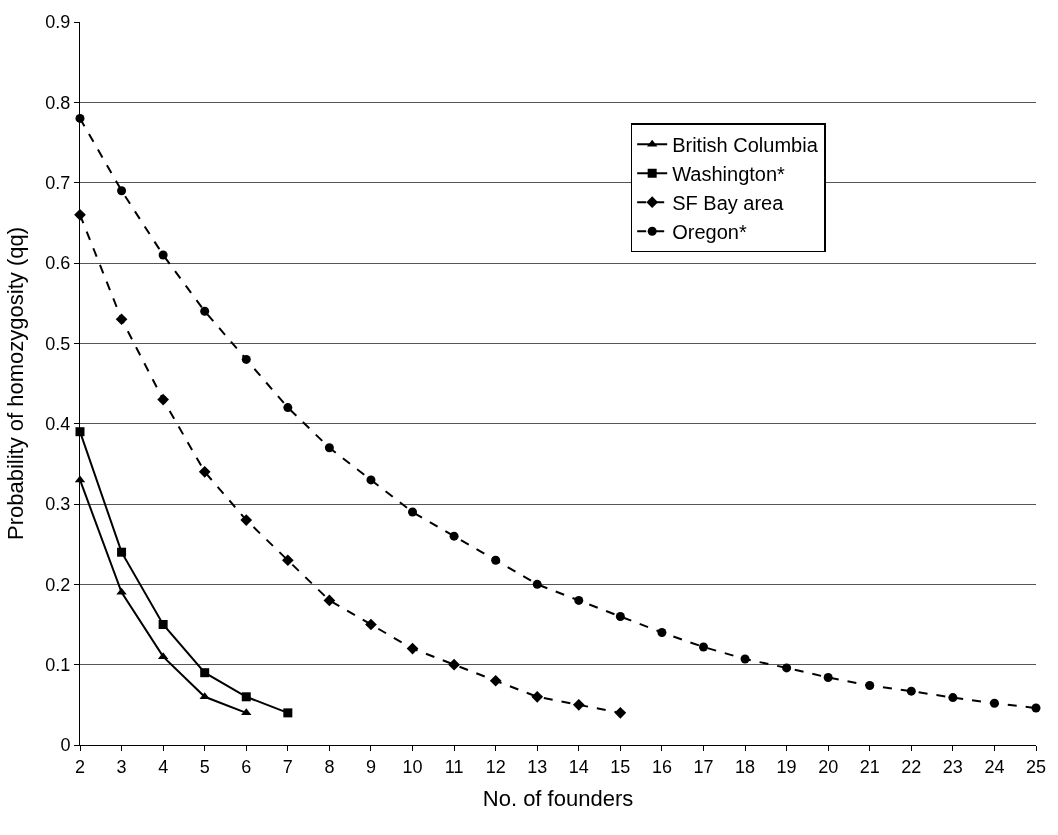 The width and height of the screenshot is (1058, 835). What do you see at coordinates (578, 766) in the screenshot?
I see `x-tick-label: 14` at bounding box center [578, 766].